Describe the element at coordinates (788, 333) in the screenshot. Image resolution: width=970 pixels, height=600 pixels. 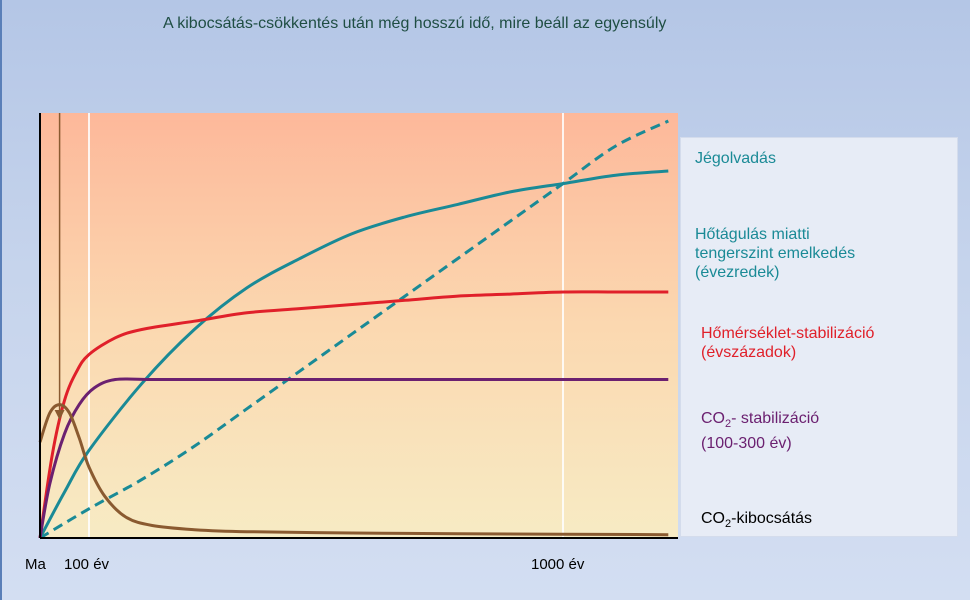
I see `legend-temp-line1: Hőmérséklet-stabilizáció` at that location.